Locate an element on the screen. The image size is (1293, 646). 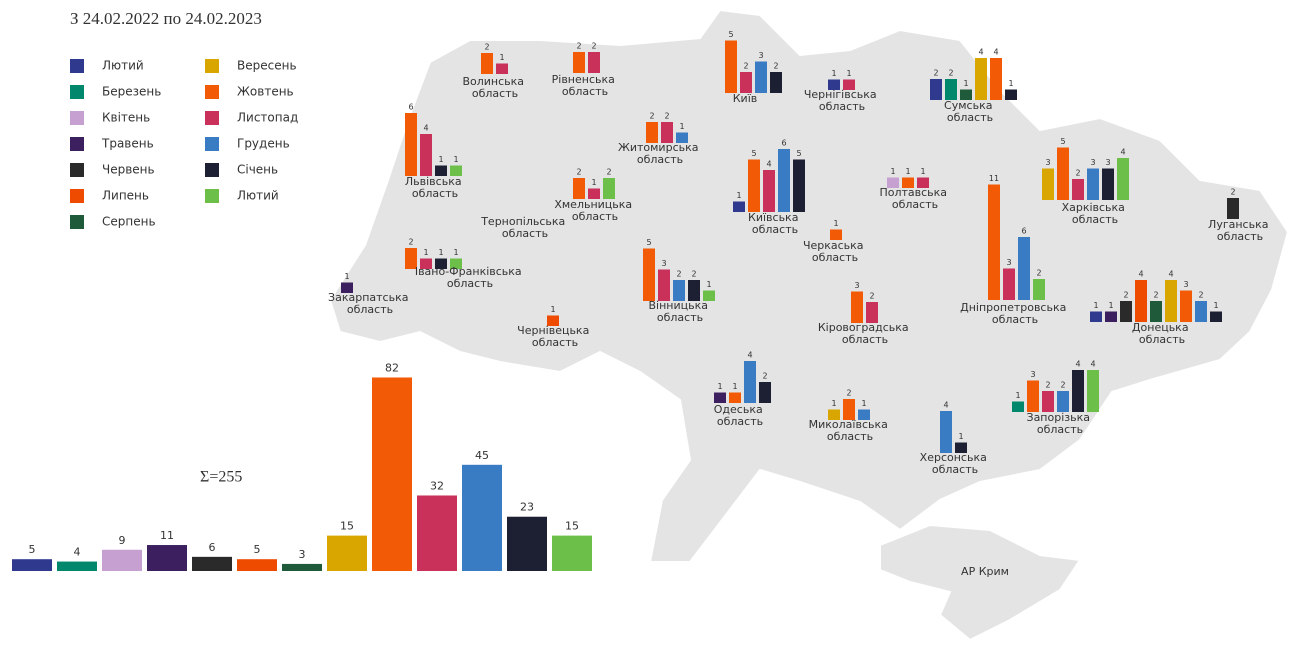
label-line: Рівненська is located at coordinates (585, 79).